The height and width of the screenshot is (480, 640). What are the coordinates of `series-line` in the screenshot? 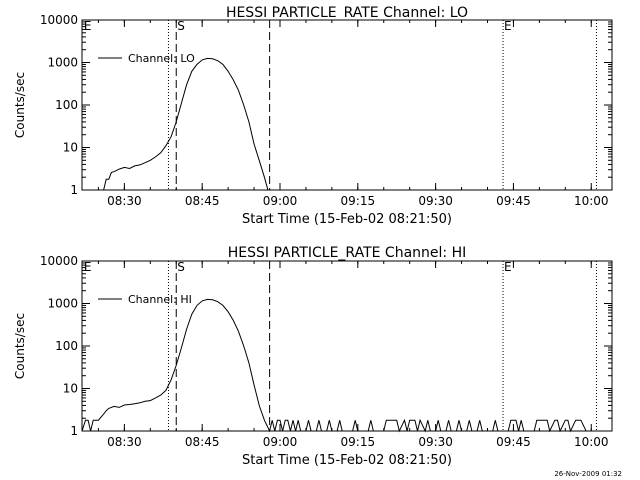 It's located at (183, 124).